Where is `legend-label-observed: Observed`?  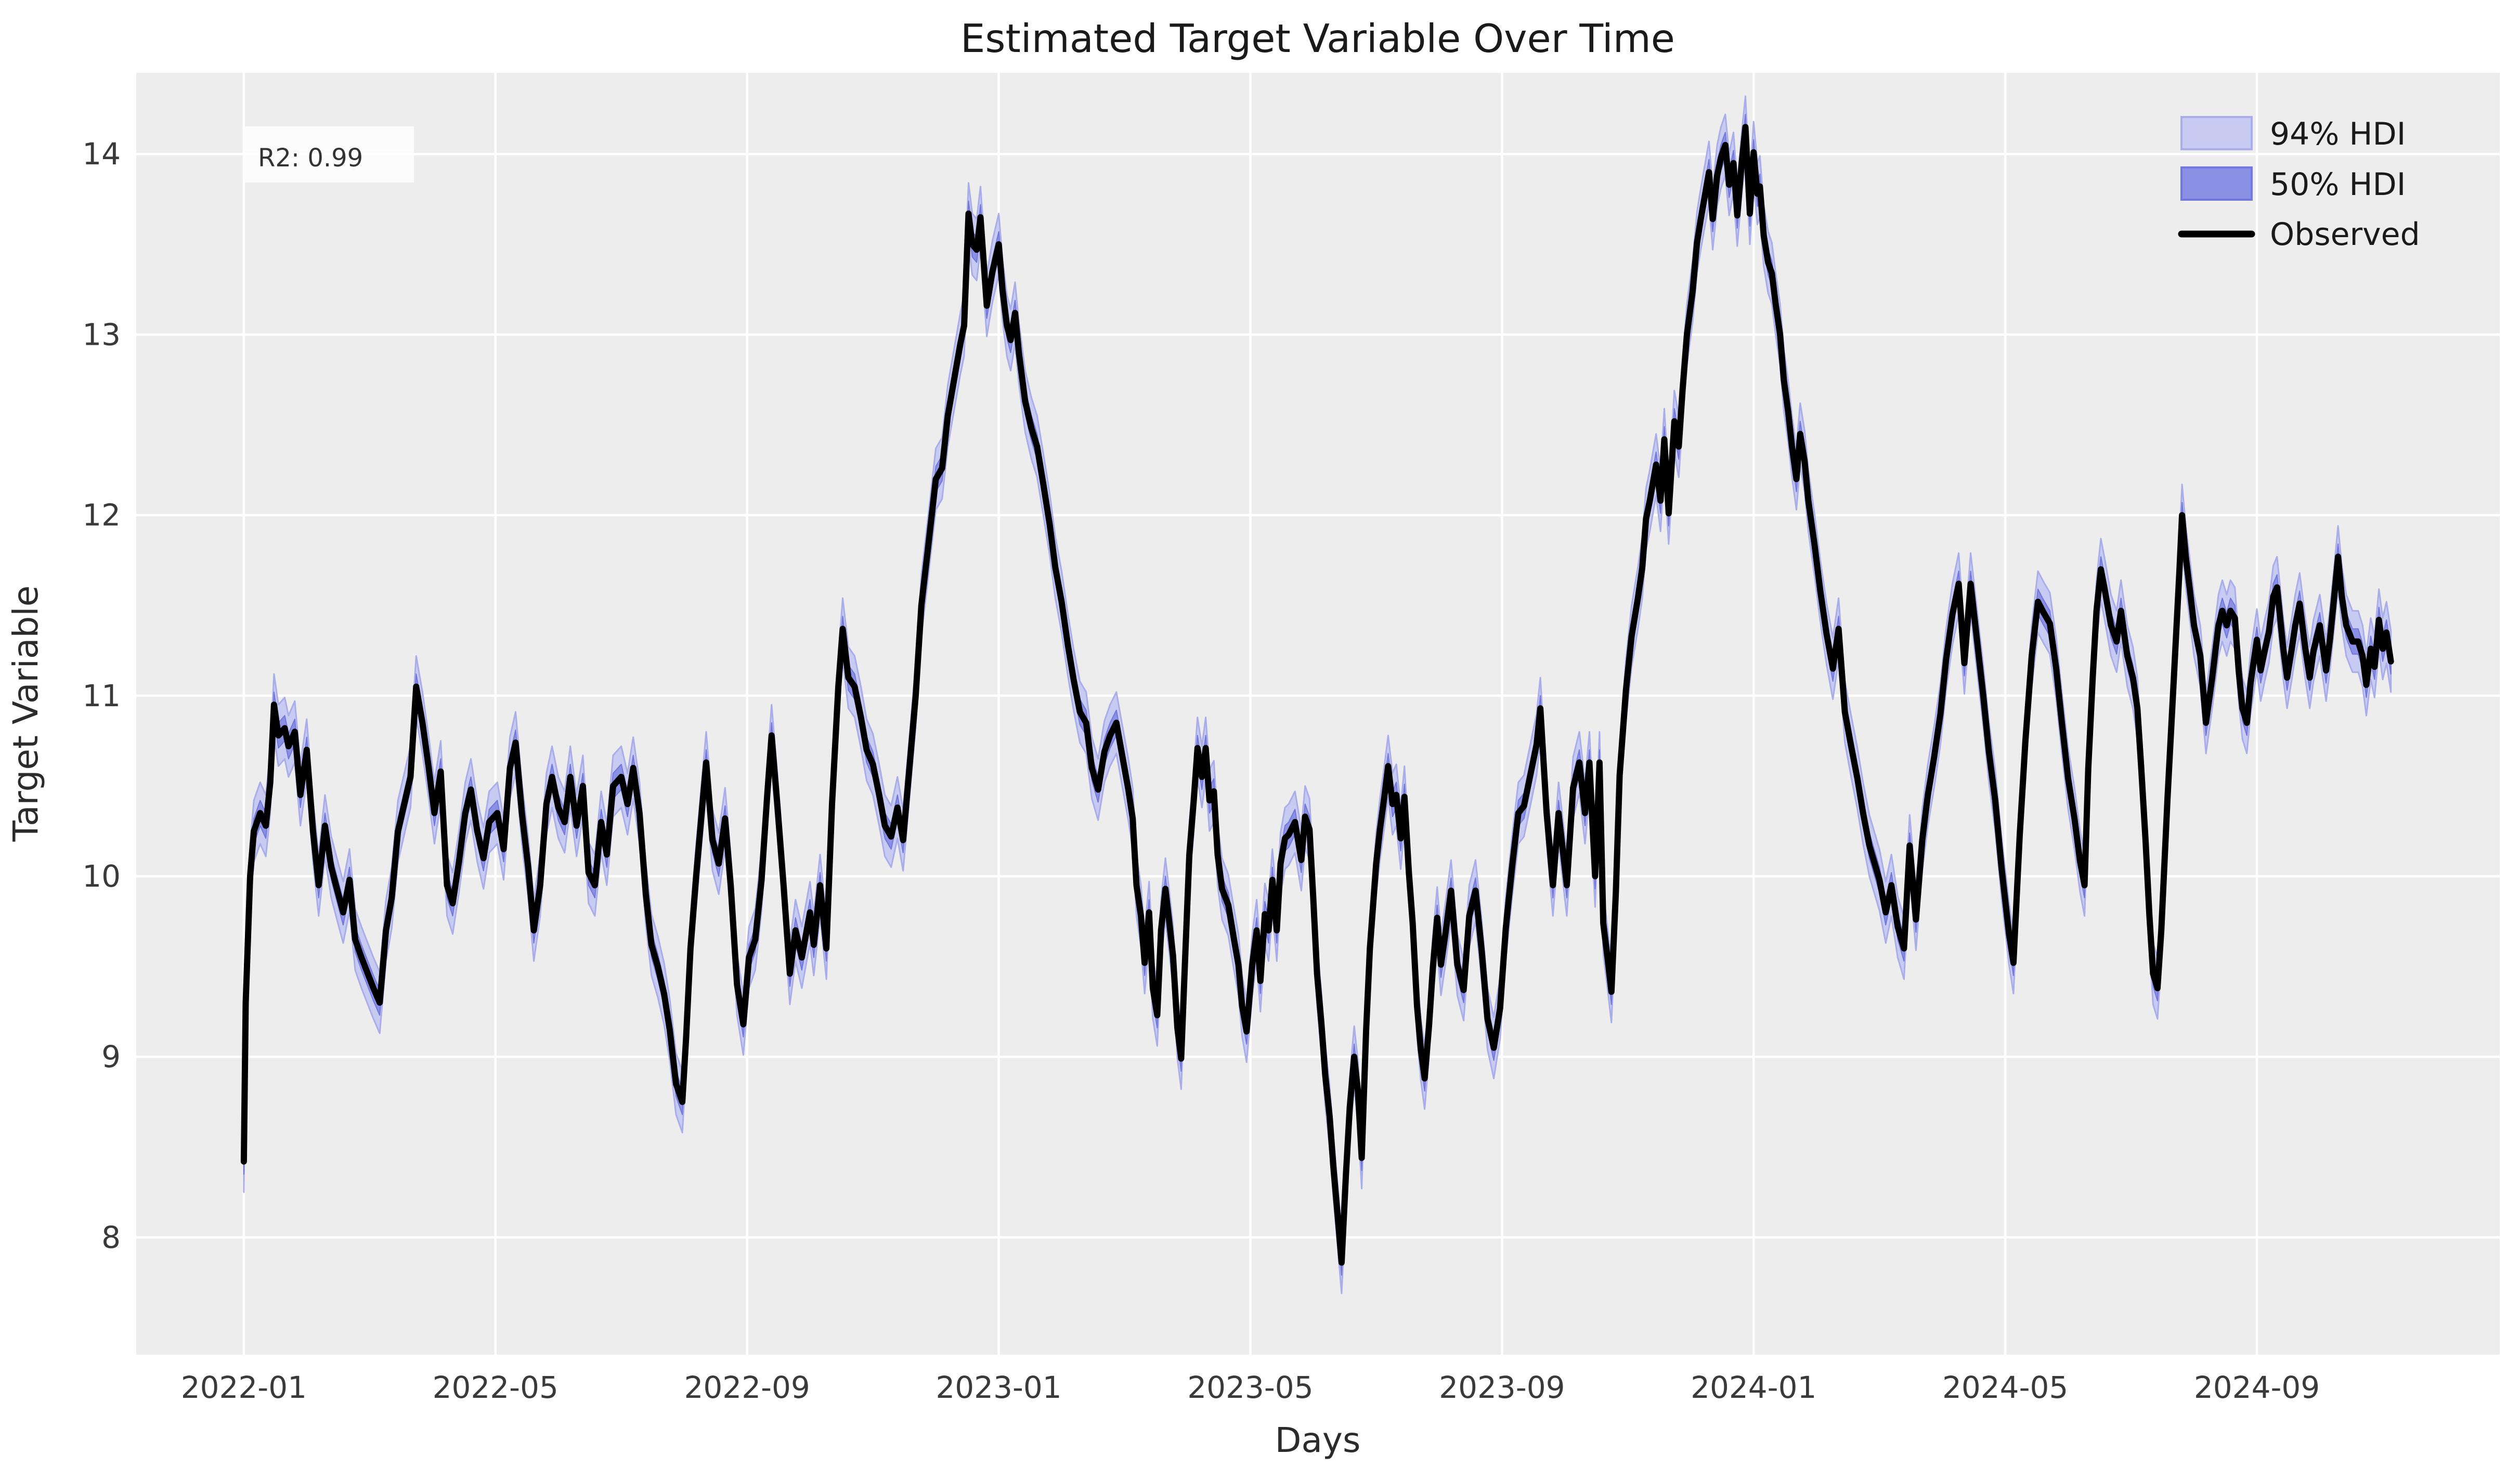
legend-label-observed: Observed is located at coordinates (2345, 234).